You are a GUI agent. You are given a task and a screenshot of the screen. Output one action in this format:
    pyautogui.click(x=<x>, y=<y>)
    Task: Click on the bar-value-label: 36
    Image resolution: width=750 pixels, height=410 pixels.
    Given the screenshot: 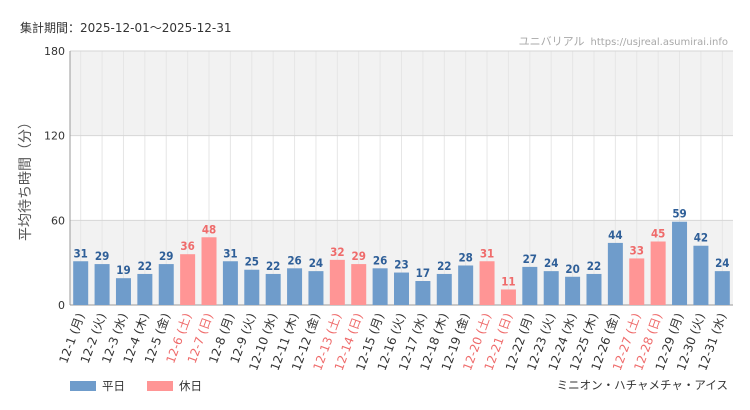 What is the action you would take?
    pyautogui.click(x=187, y=246)
    